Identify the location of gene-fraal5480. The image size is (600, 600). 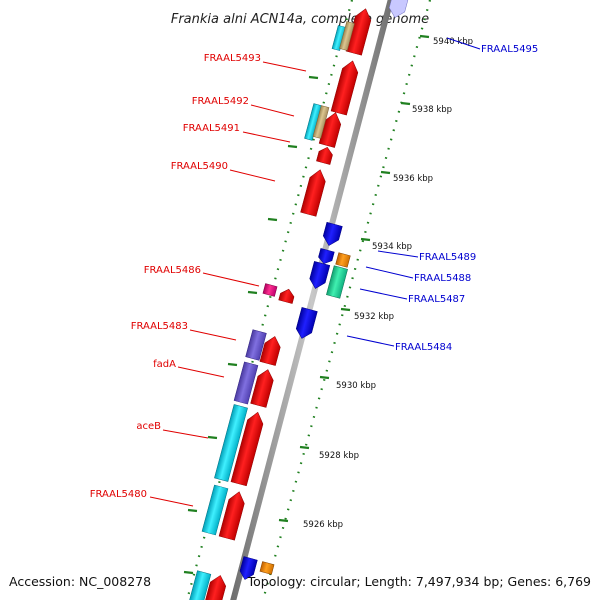
(232, 515).